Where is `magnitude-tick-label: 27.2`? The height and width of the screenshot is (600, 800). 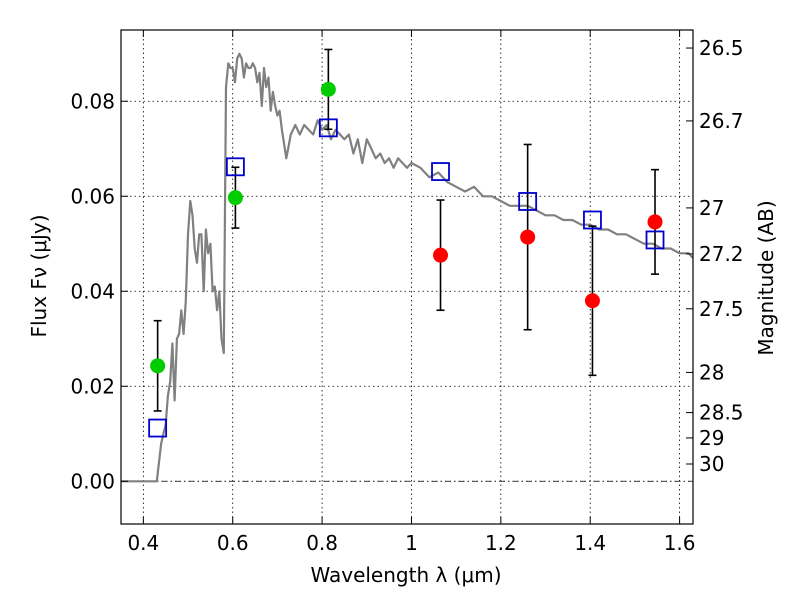 magnitude-tick-label: 27.2 is located at coordinates (721, 254).